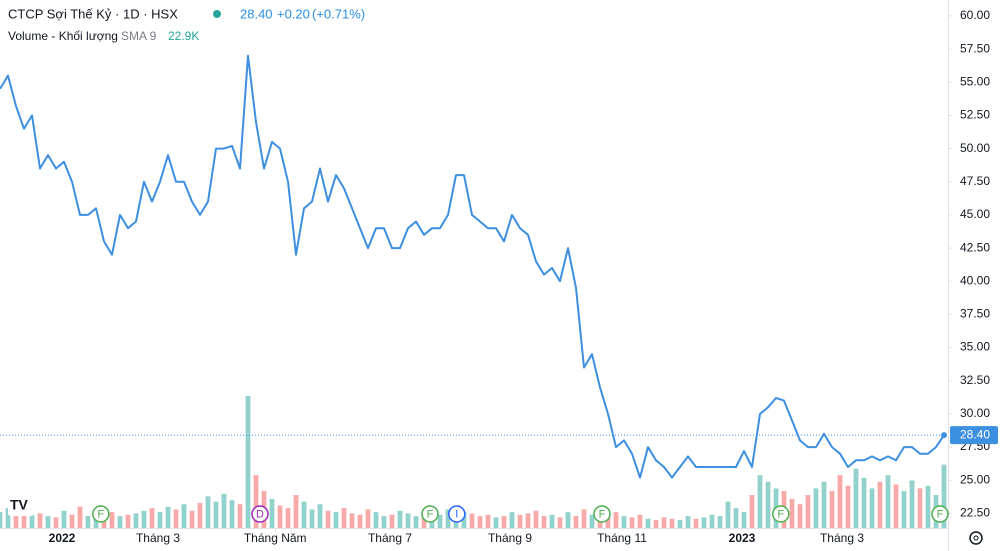  What do you see at coordinates (390, 538) in the screenshot?
I see `x-tick-label: Tháng 7` at bounding box center [390, 538].